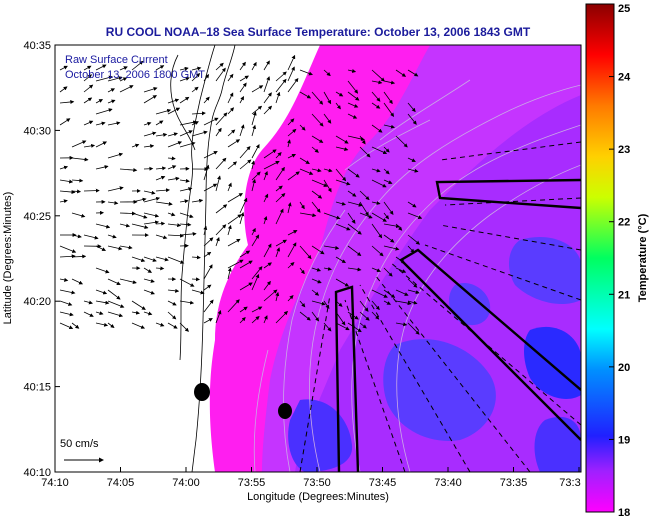 This screenshot has width=651, height=518. Describe the element at coordinates (121, 483) in the screenshot. I see `x-tick-label: 74:05` at that location.